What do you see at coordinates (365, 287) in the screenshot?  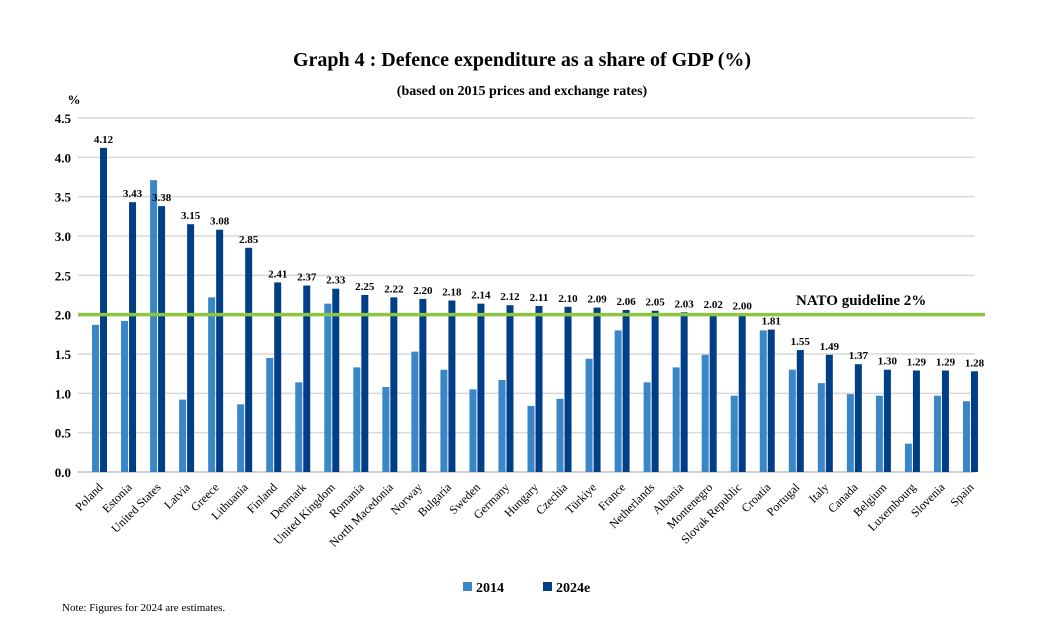 I see `data-label: 2.25` at bounding box center [365, 287].